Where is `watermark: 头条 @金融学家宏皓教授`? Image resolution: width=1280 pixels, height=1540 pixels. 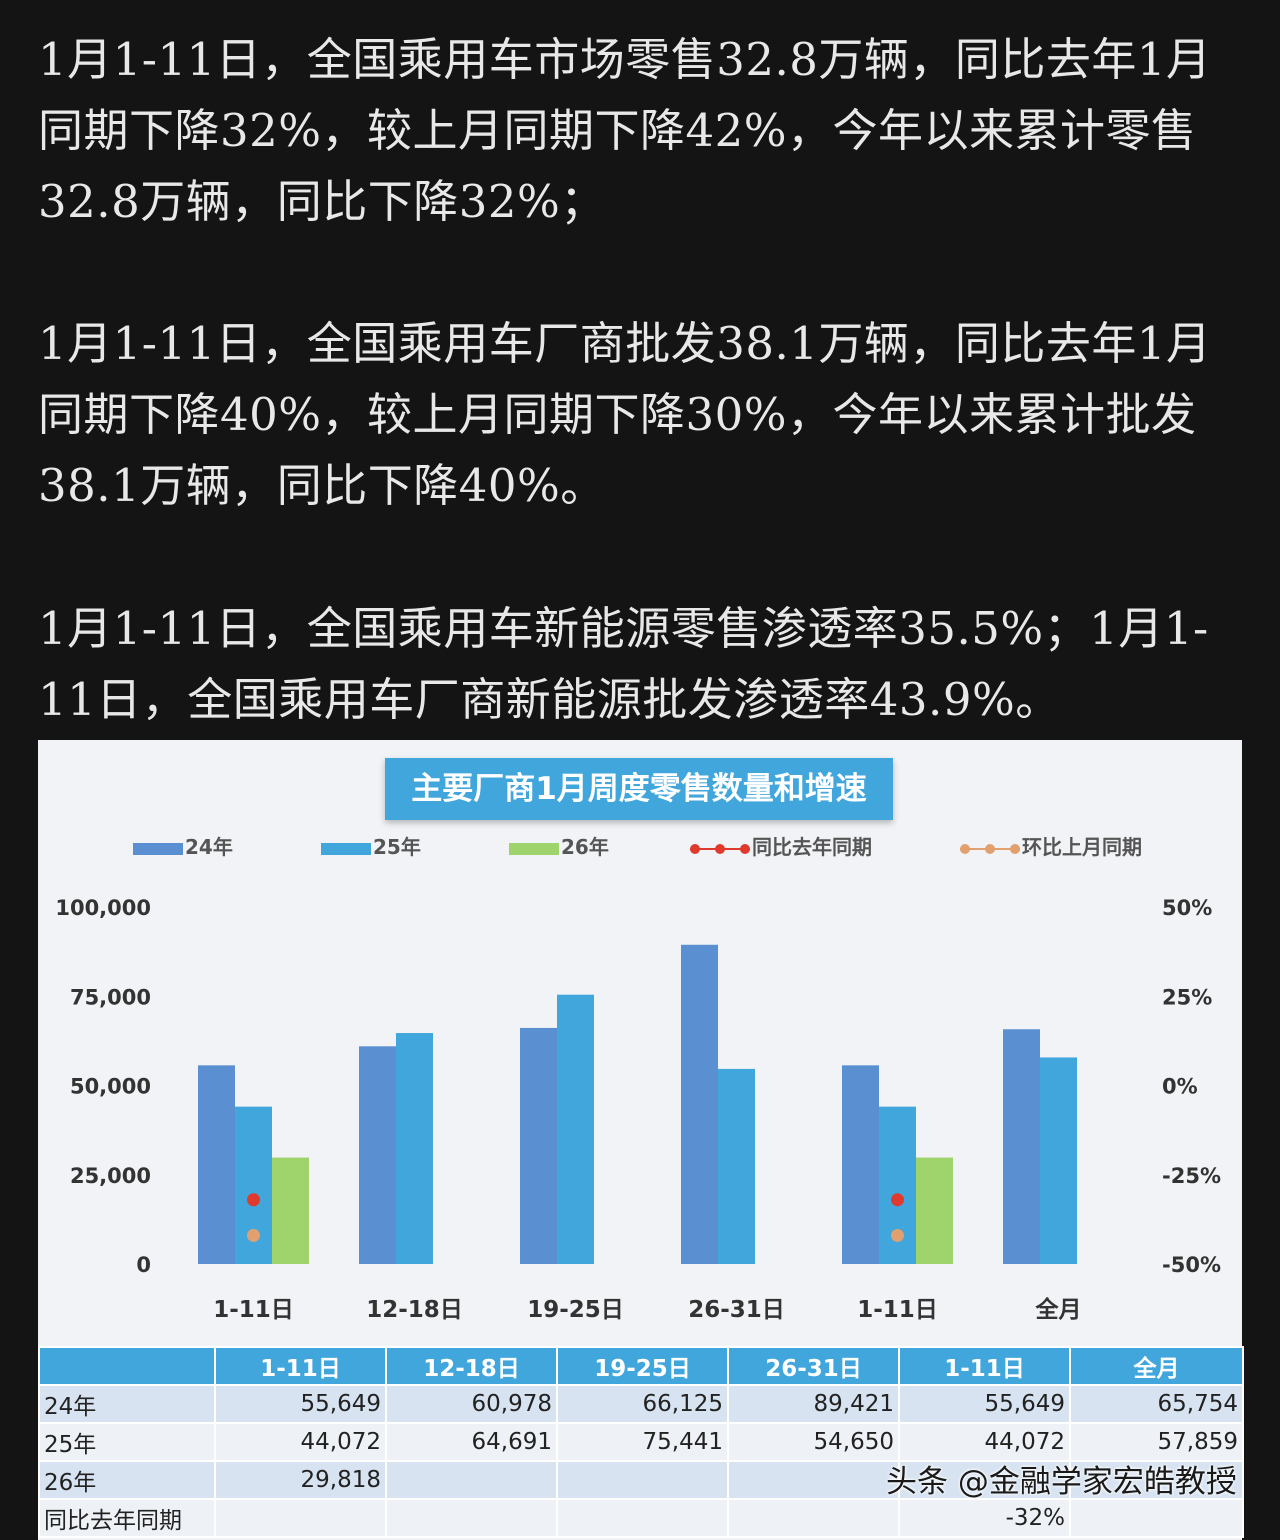 watermark: 头条 @金融学家宏皓教授 is located at coordinates (1061, 1482).